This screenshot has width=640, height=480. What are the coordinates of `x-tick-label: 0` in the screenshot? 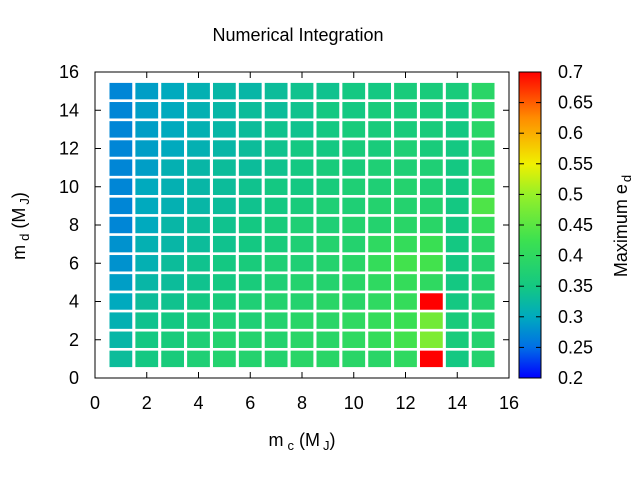 It's located at (95, 403).